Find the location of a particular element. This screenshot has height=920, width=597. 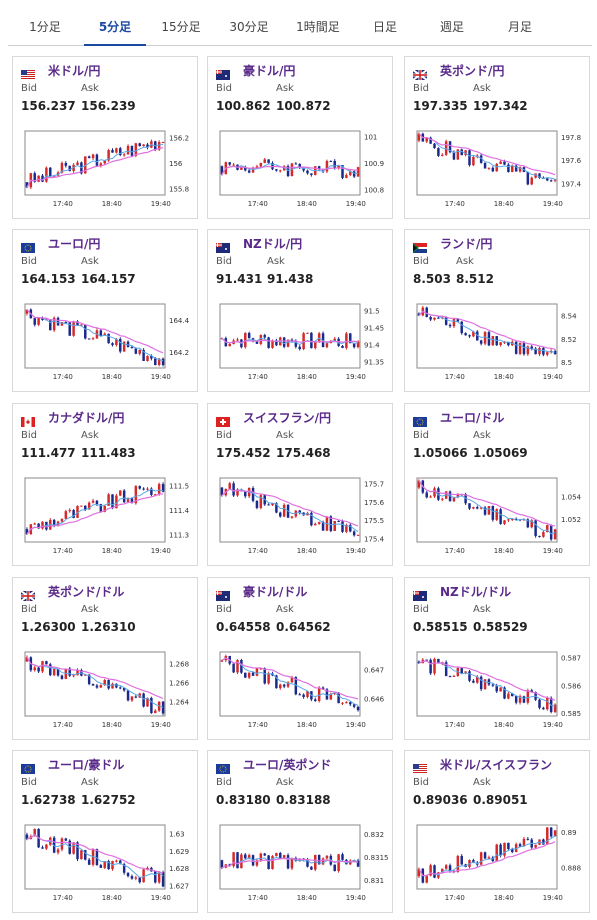

tab-3: 30分足 is located at coordinates (249, 27).